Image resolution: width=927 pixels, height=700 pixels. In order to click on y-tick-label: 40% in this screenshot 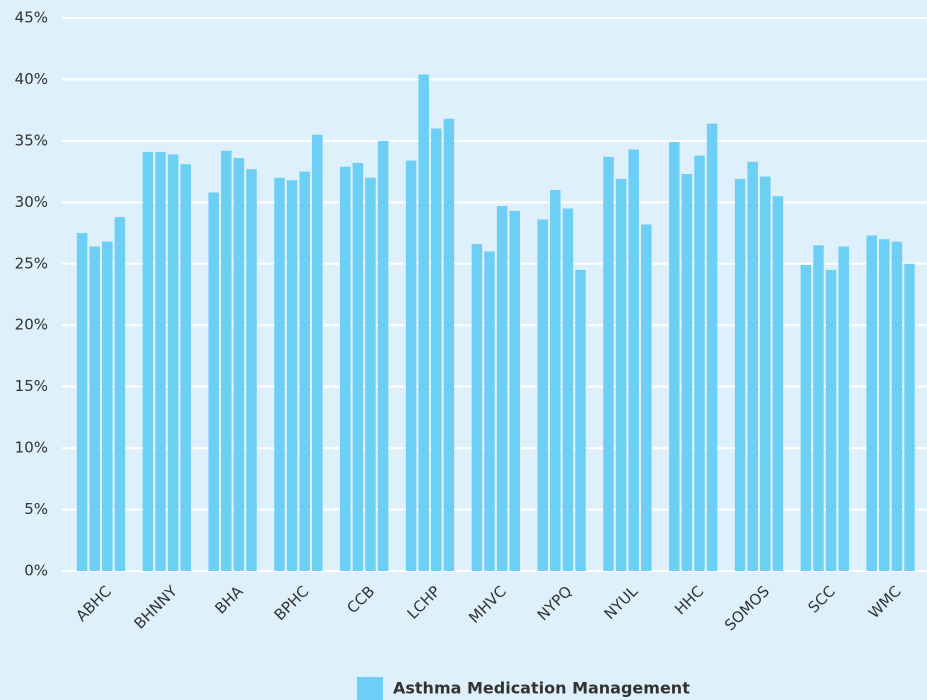, I will do `click(31, 79)`.